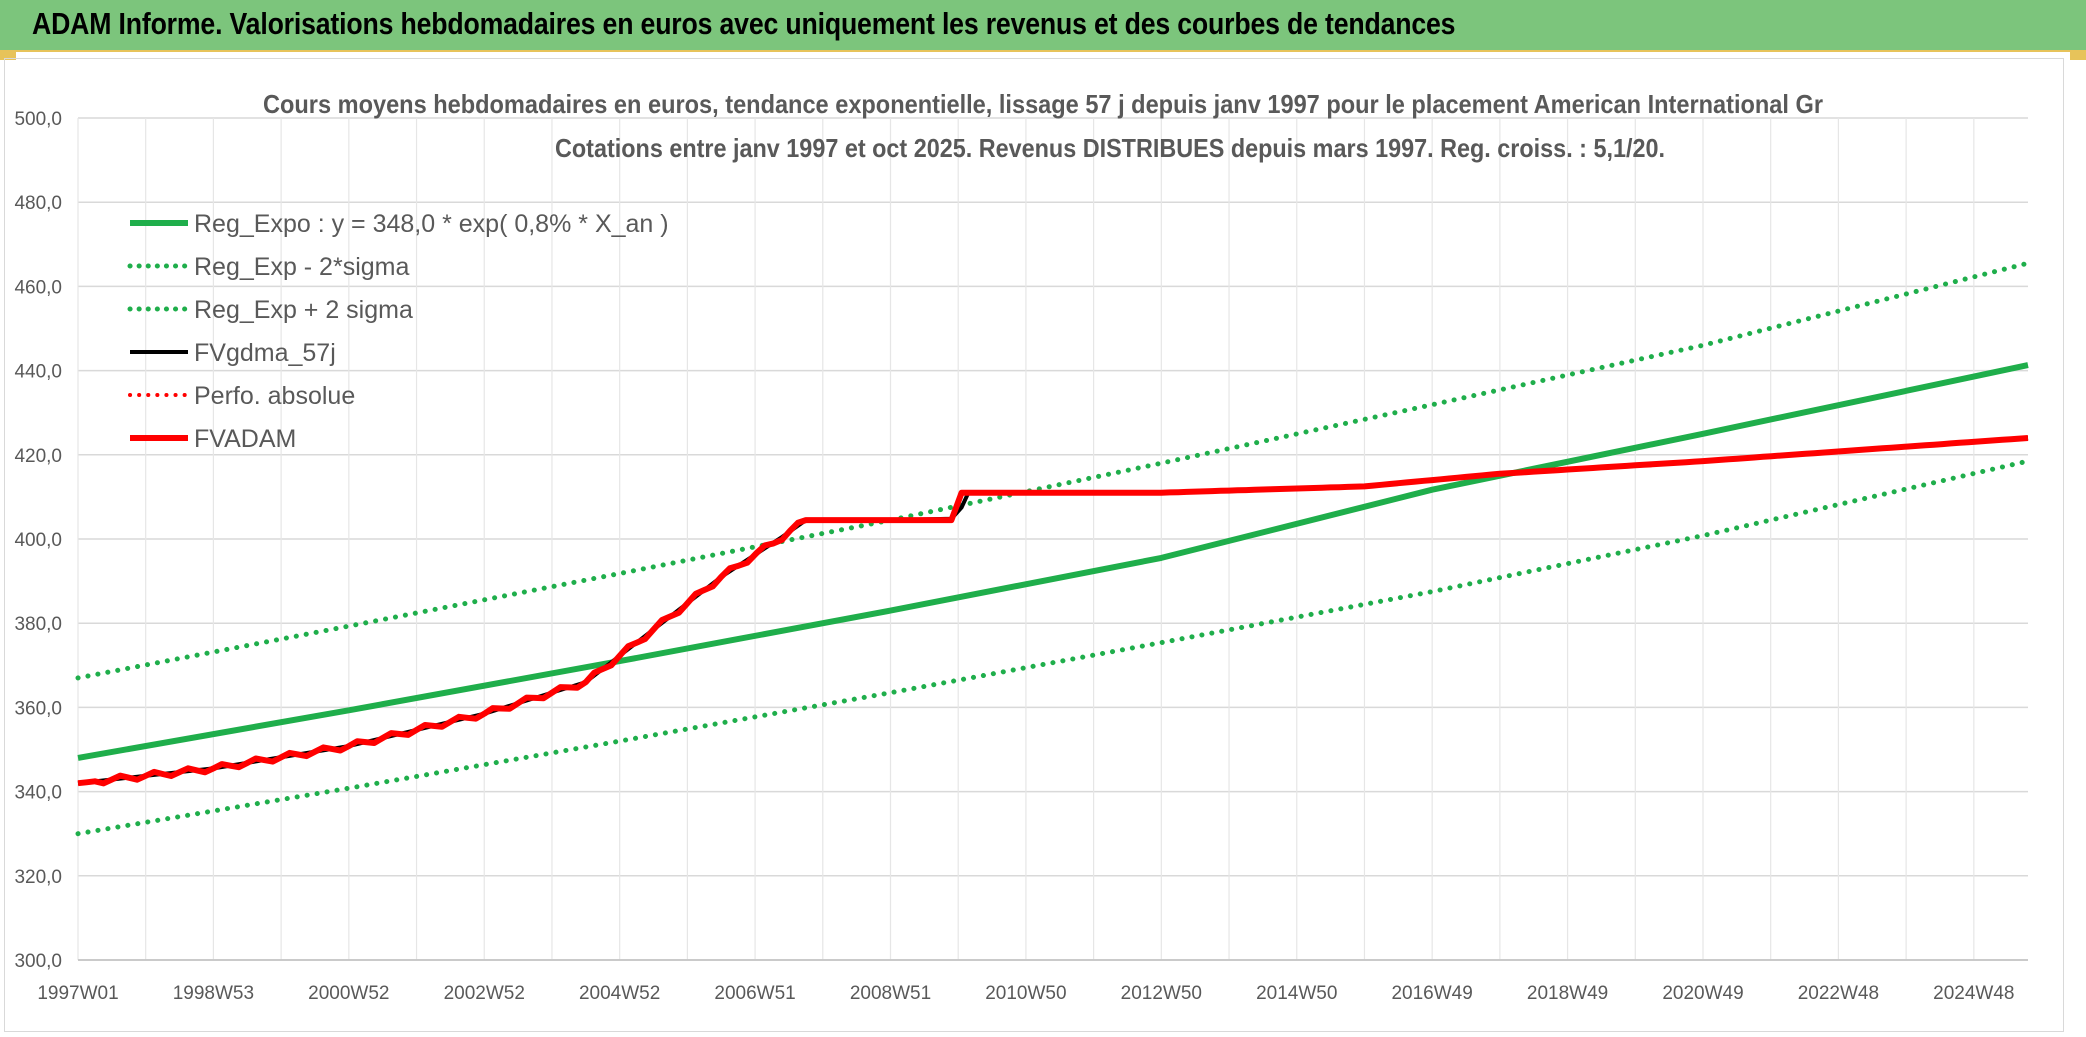  I want to click on x-tick-label: 2002W52, so click(484, 993).